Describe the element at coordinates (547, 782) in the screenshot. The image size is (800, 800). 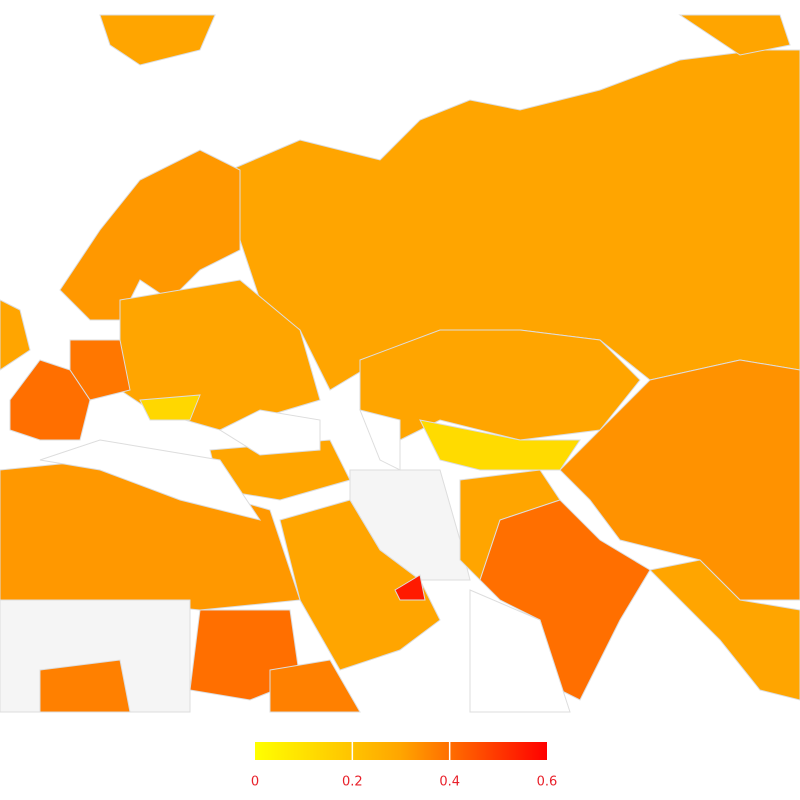
I see `tick-label: 0.6` at that location.